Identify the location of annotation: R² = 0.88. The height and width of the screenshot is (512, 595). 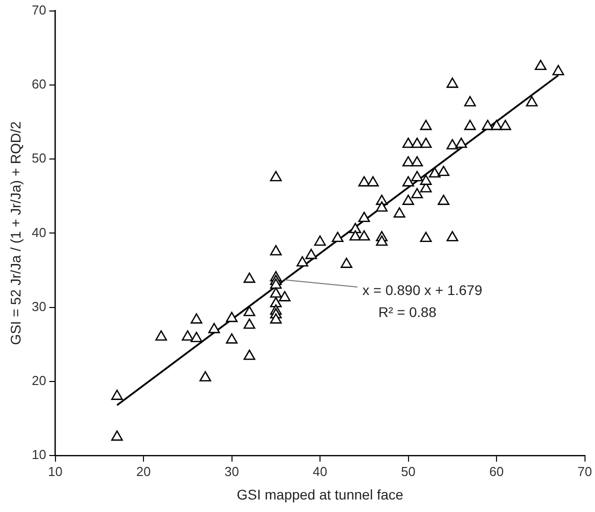
(407, 312).